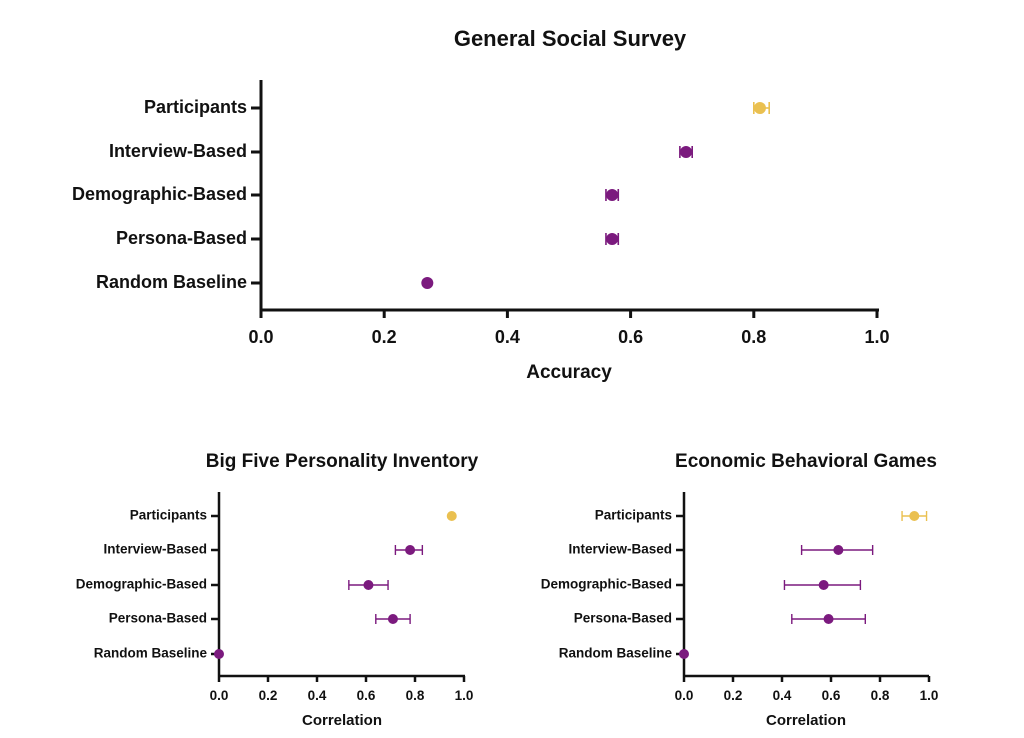 The width and height of the screenshot is (1024, 738). I want to click on x-axis-label: Accuracy, so click(569, 372).